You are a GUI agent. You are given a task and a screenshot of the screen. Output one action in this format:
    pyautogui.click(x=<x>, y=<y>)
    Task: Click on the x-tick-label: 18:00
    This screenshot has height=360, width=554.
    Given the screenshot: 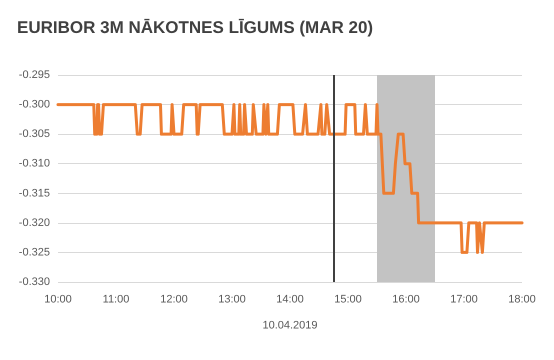 What is the action you would take?
    pyautogui.click(x=522, y=300)
    